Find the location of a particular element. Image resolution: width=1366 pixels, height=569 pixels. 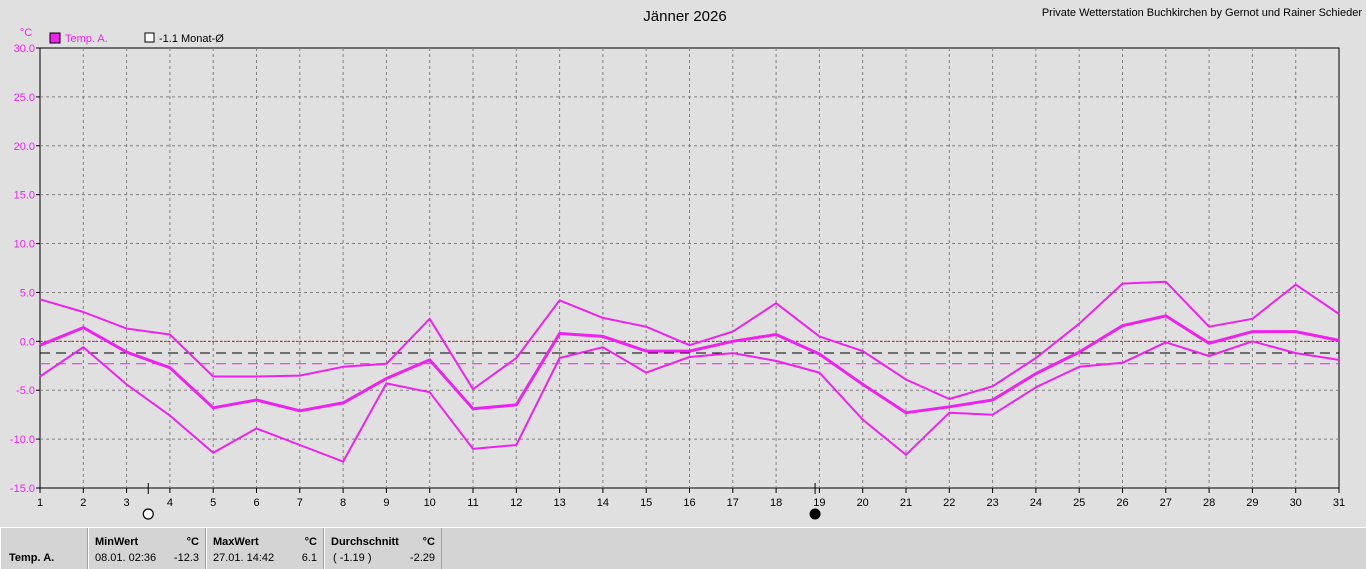

stats-avg-cell: Durchschnitt °C ( -1.19 ) -2.29 is located at coordinates (383, 548).